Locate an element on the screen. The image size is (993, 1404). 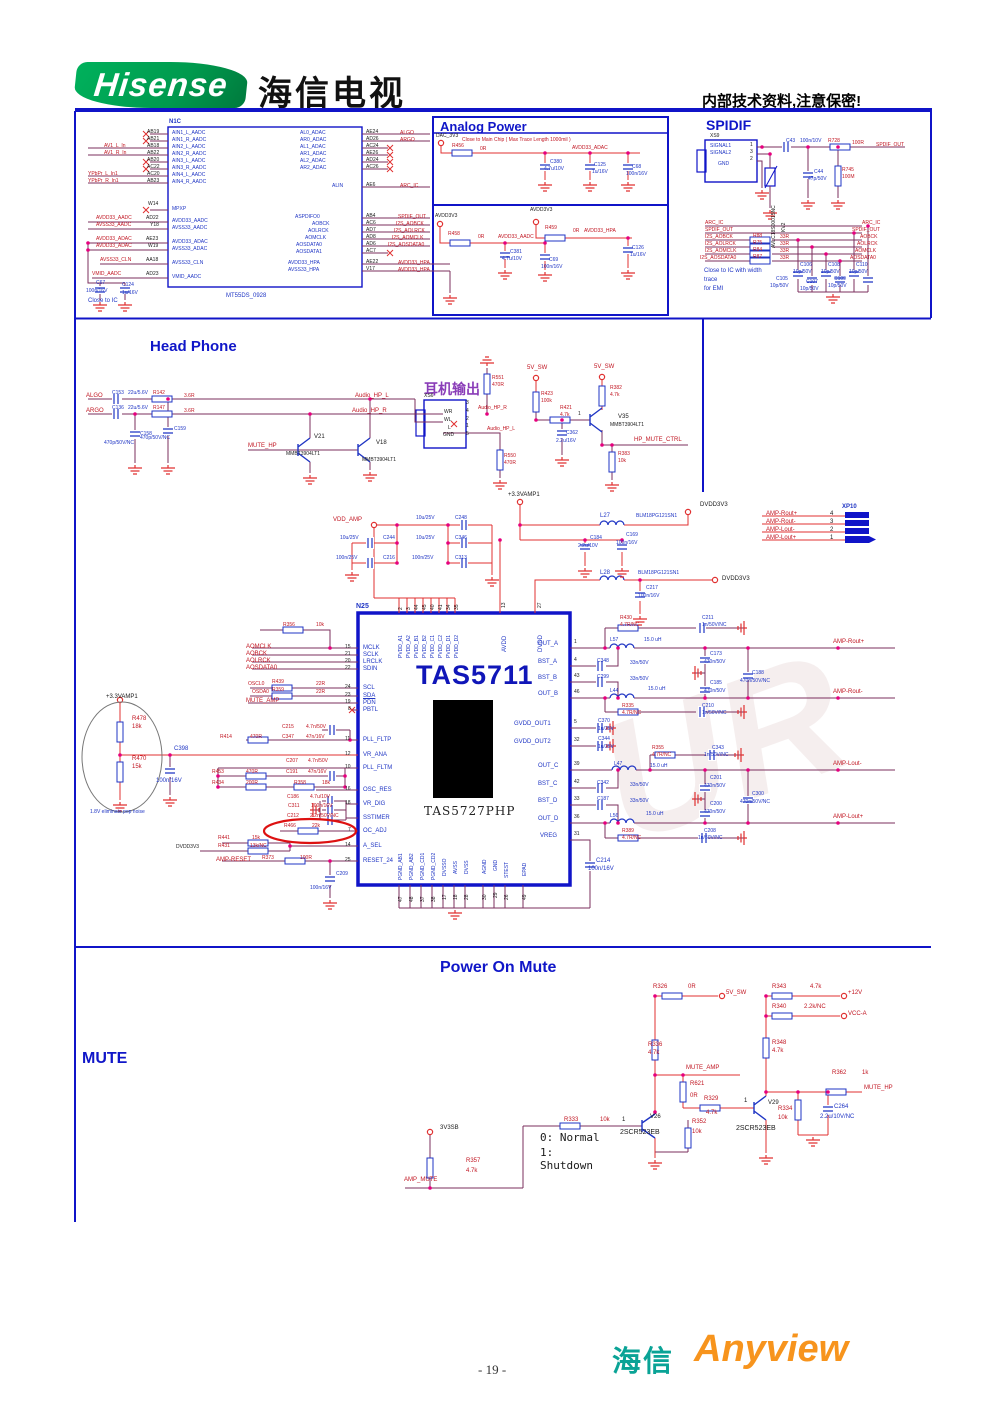
schematic-label: 22R is located at coordinates (321, 692).